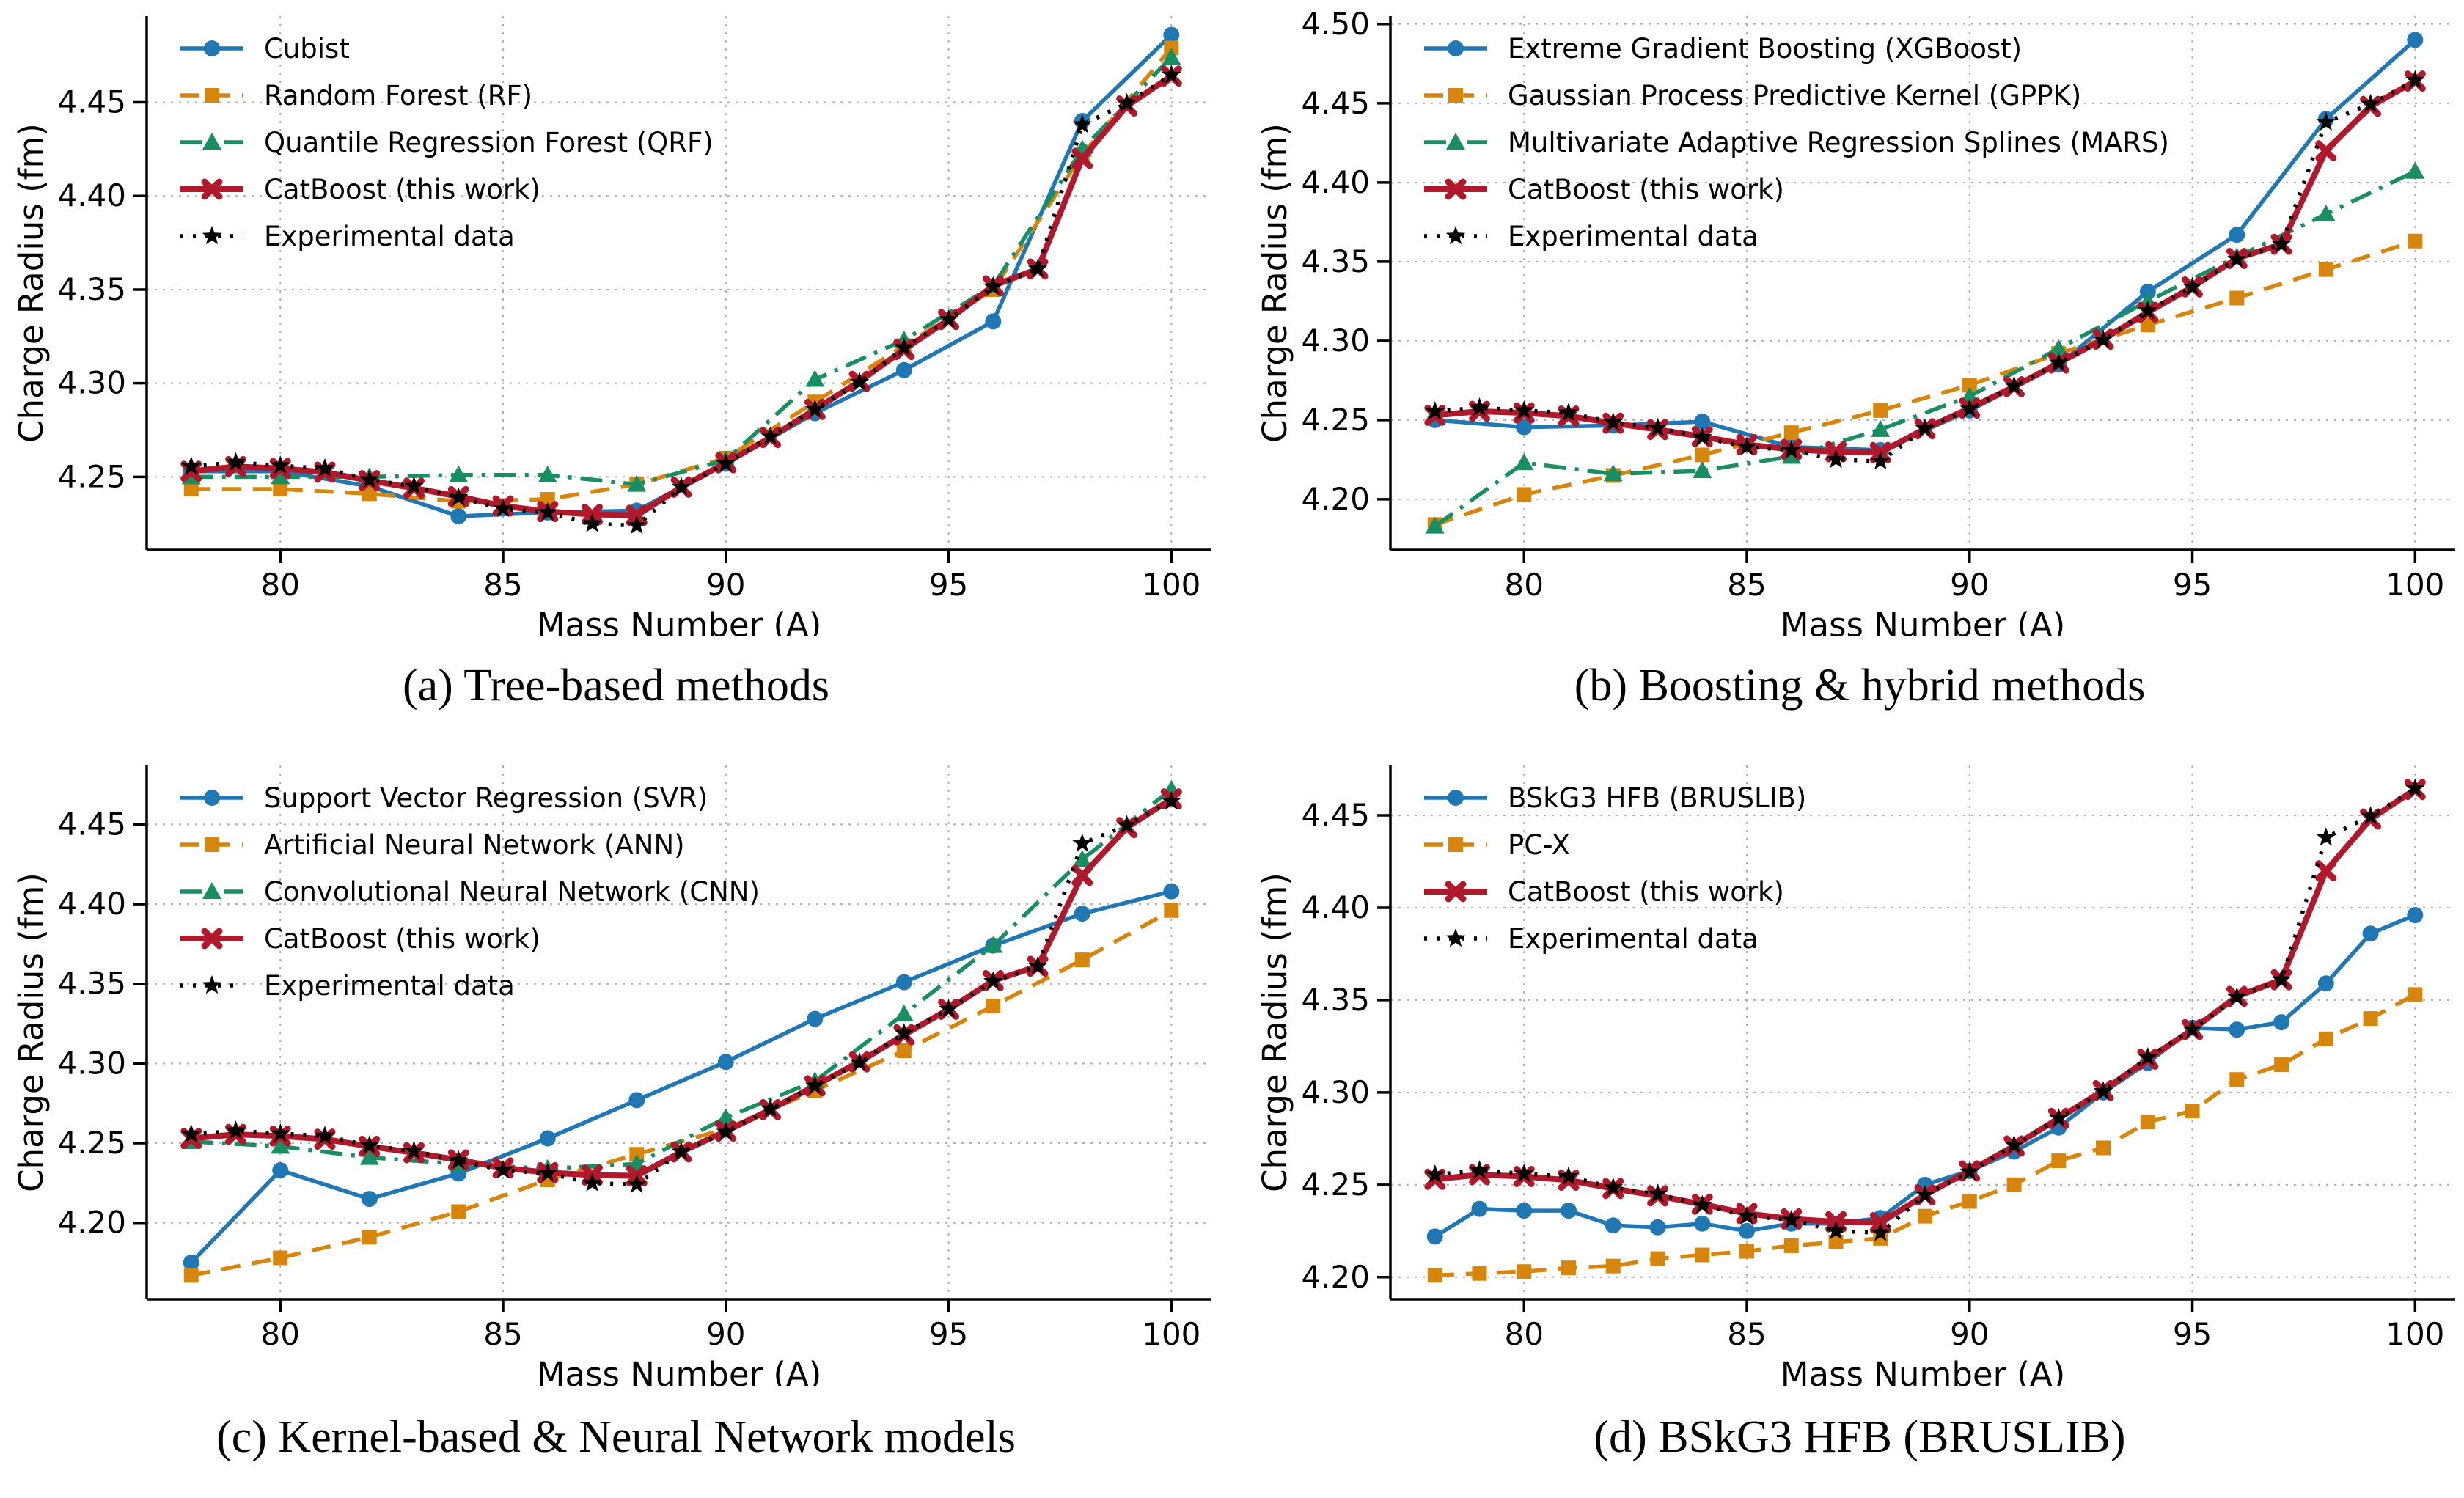 The width and height of the screenshot is (2464, 1498). I want to click on svg-text: PC-X, so click(1539, 845).